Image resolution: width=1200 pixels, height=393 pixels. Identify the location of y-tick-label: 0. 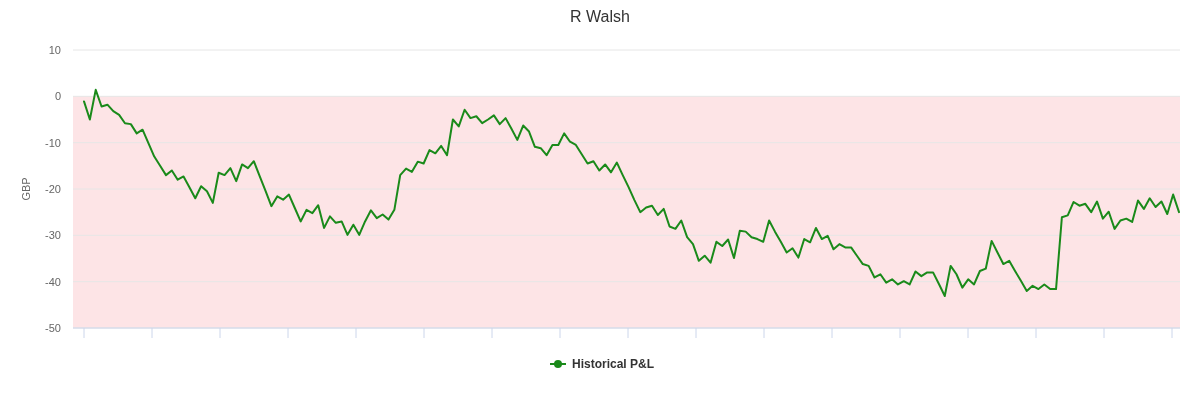
(57, 96).